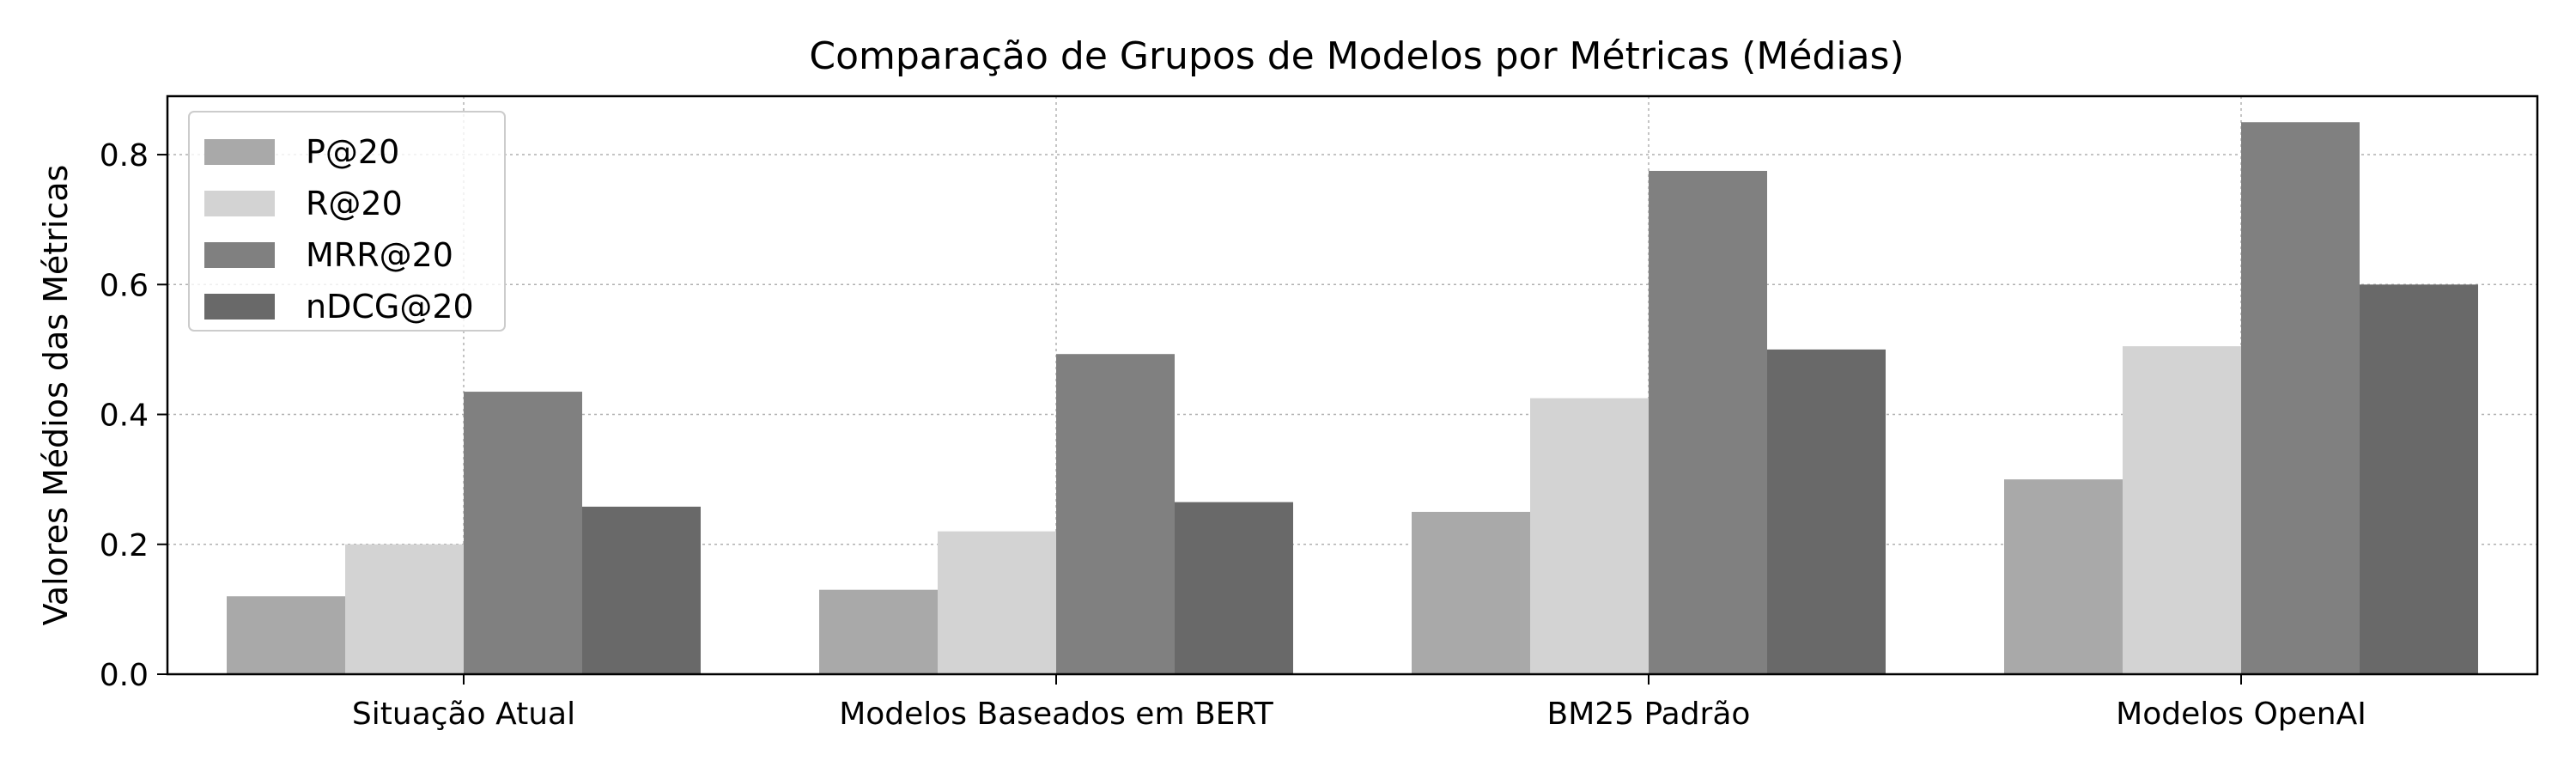 This screenshot has height=773, width=2576. I want to click on y-tick-label: 0.2, so click(124, 545).